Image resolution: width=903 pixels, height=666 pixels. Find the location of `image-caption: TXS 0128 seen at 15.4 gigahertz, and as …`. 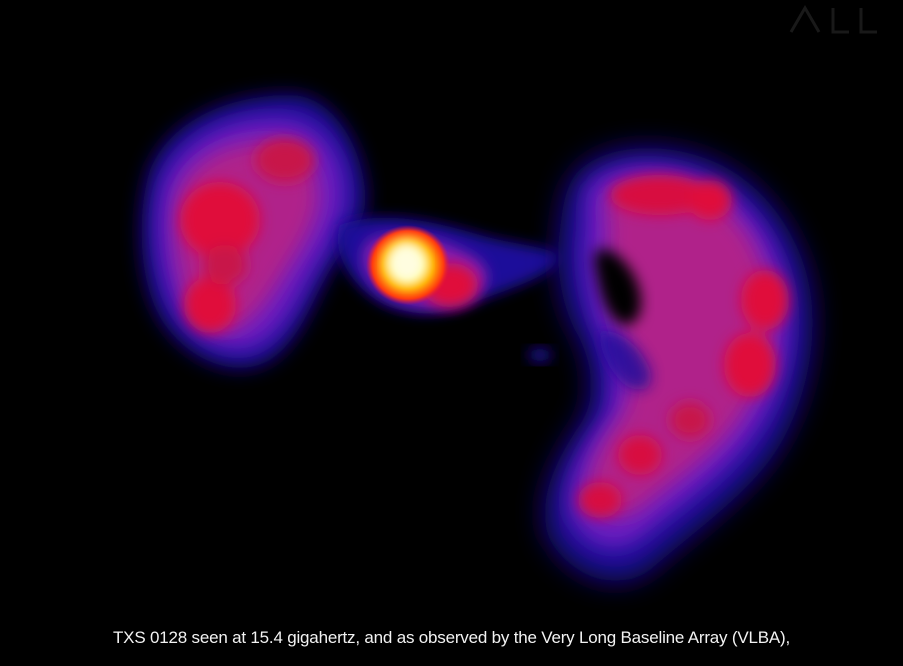

image-caption: TXS 0128 seen at 15.4 gigahertz, and as … is located at coordinates (451, 637).